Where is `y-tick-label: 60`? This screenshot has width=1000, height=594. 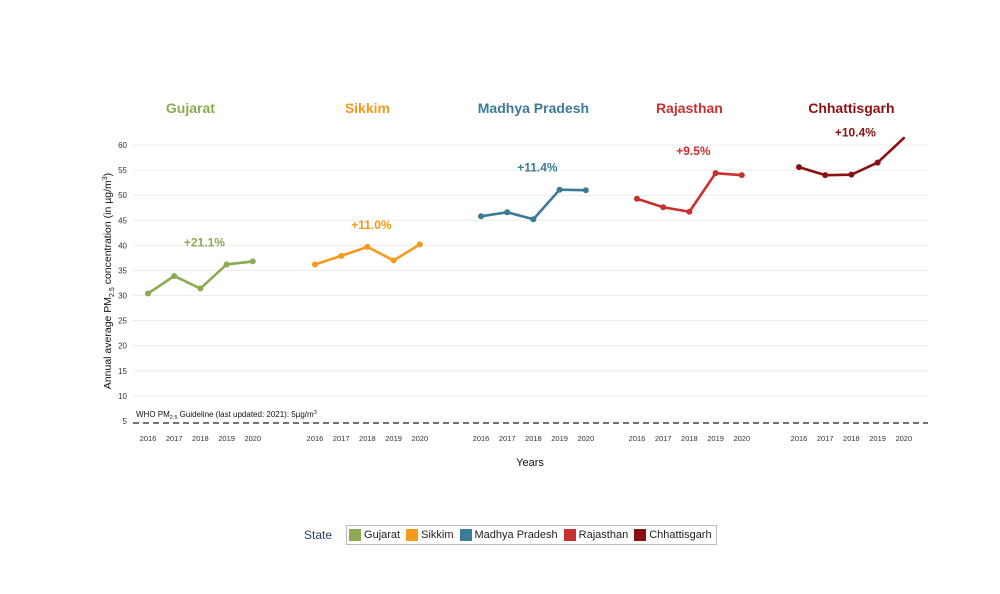
y-tick-label: 60 is located at coordinates (122, 145).